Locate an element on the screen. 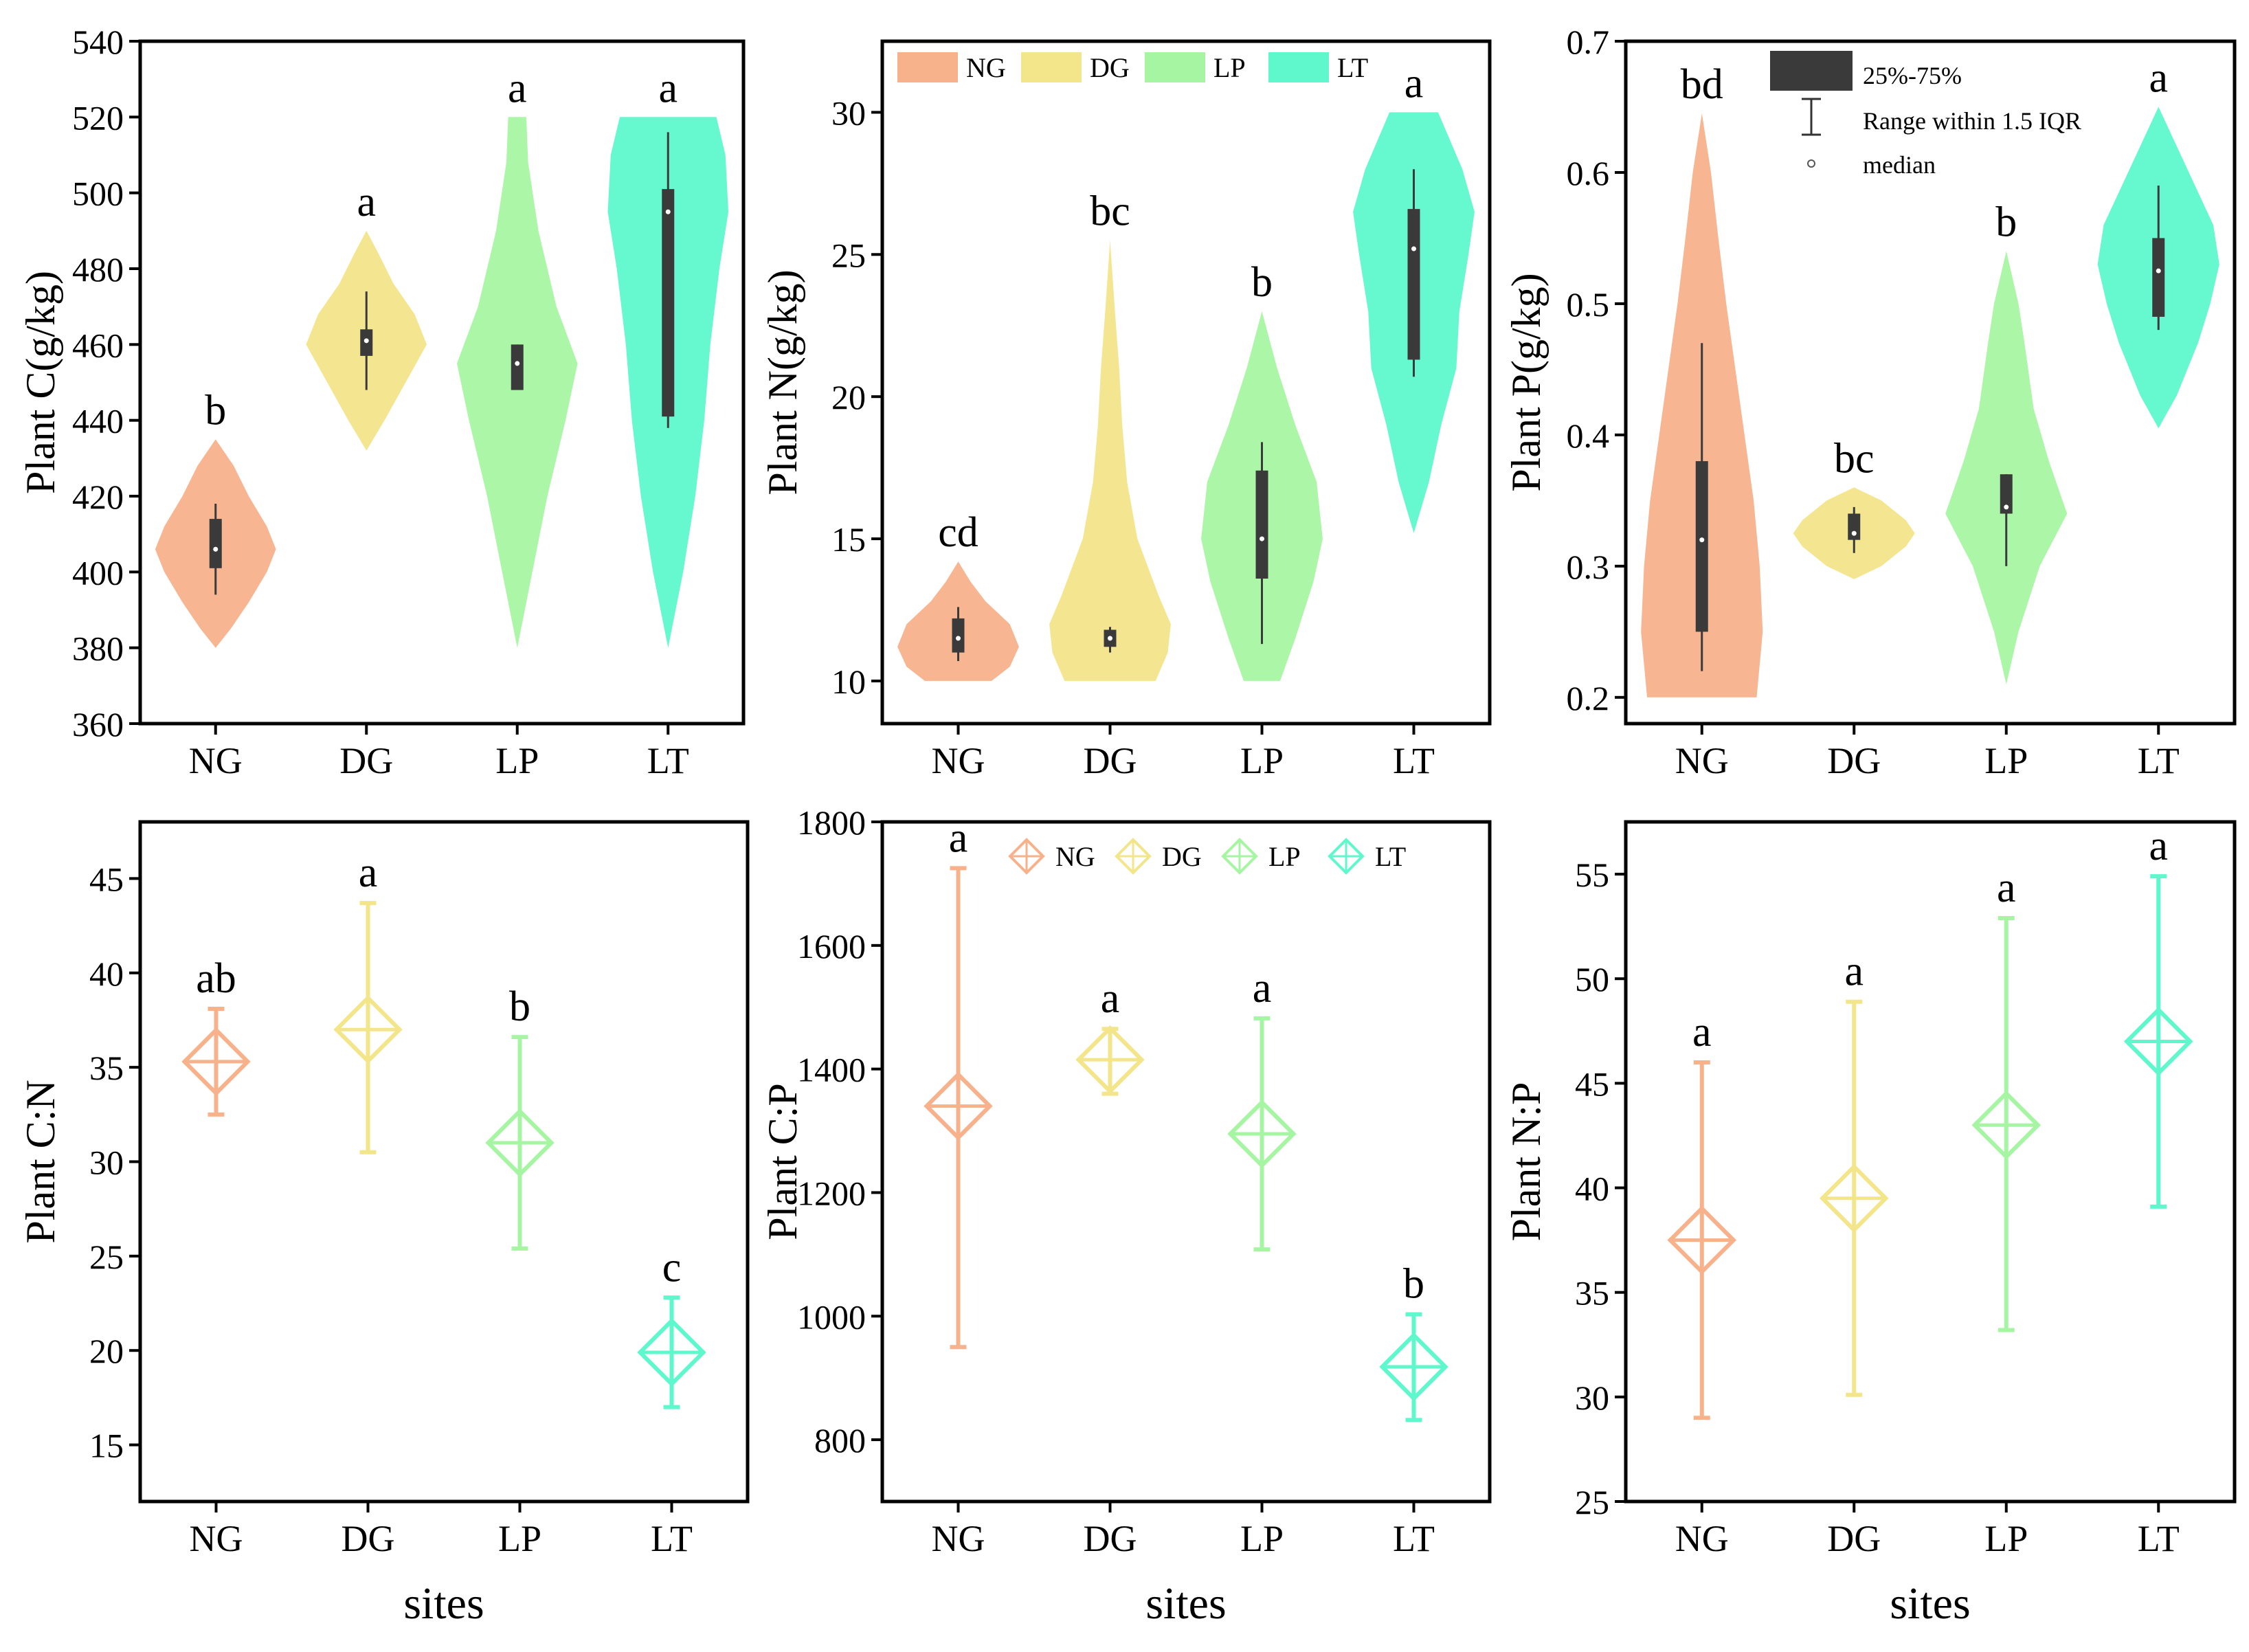 The image size is (2249, 1652). y-axis-label: Plant N(g/kg) is located at coordinates (782, 382).